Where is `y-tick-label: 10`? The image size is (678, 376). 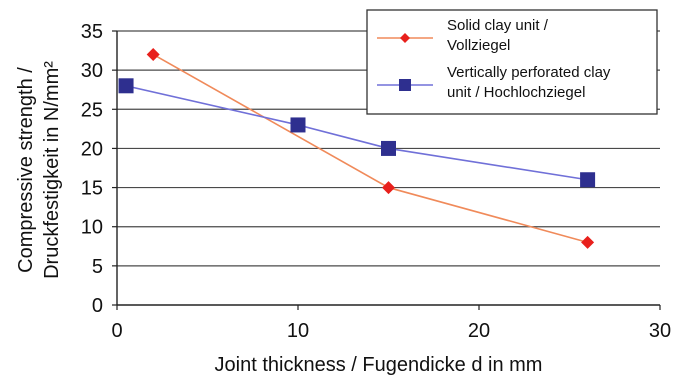 y-tick-label: 10 is located at coordinates (92, 228).